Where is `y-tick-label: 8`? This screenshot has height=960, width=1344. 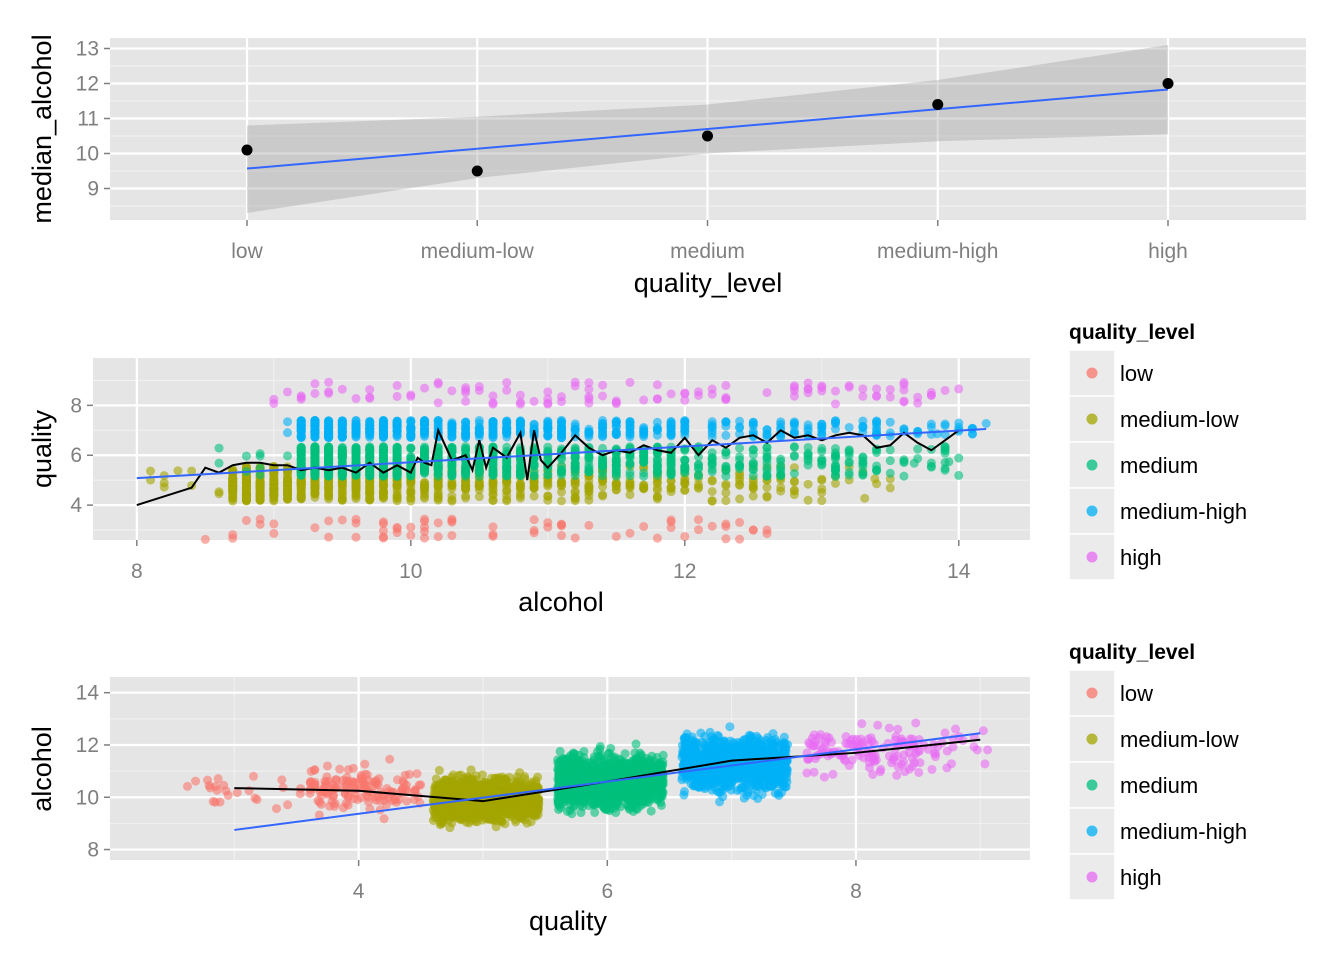
y-tick-label: 8 is located at coordinates (76, 405).